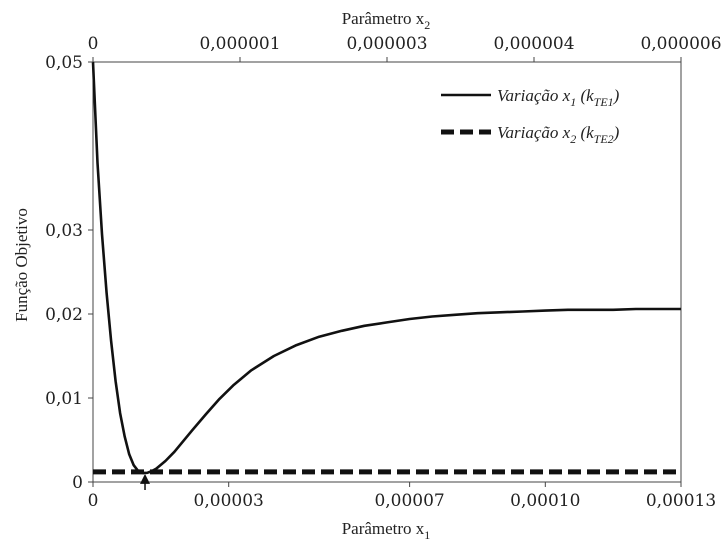  Describe the element at coordinates (93, 501) in the screenshot. I see `x1-tick-label: 0` at that location.